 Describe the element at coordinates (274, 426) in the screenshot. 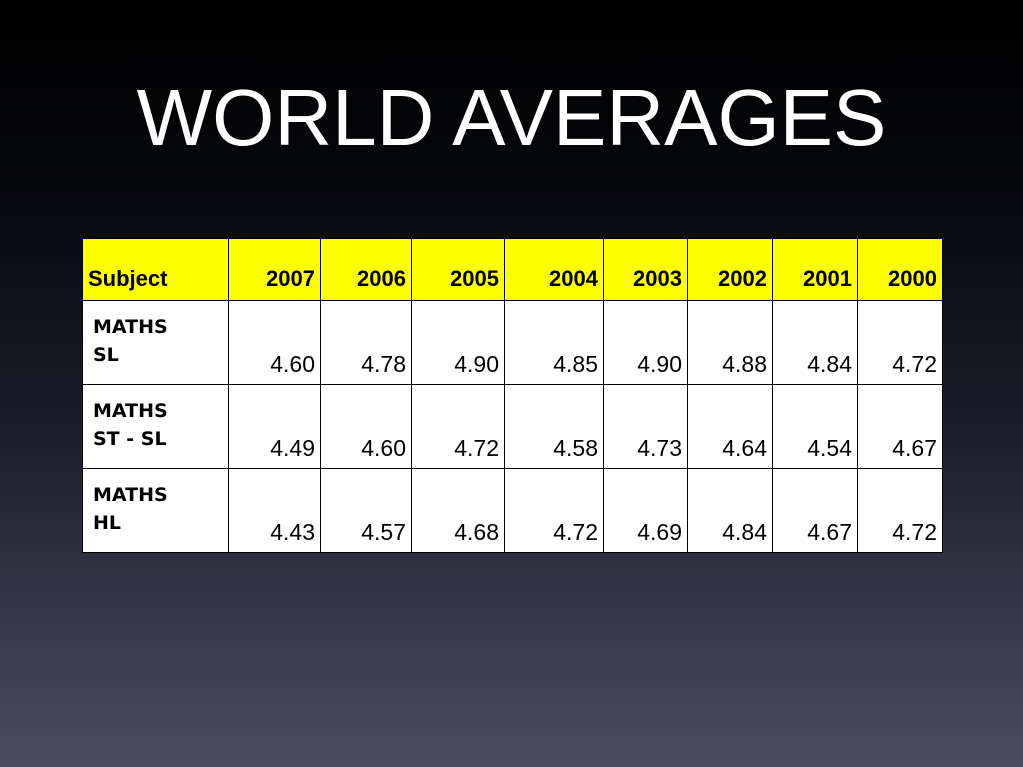

I see `value-cell: 4.49` at that location.